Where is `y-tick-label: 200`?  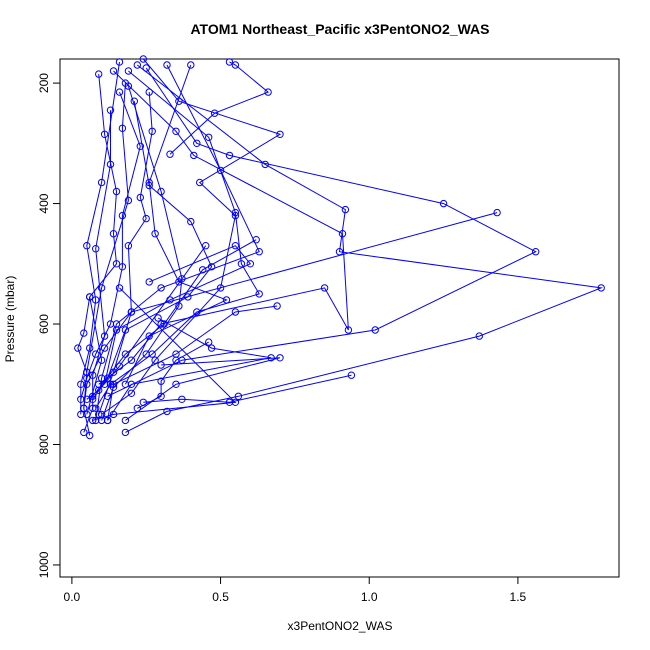 y-tick-label: 200 is located at coordinates (44, 83).